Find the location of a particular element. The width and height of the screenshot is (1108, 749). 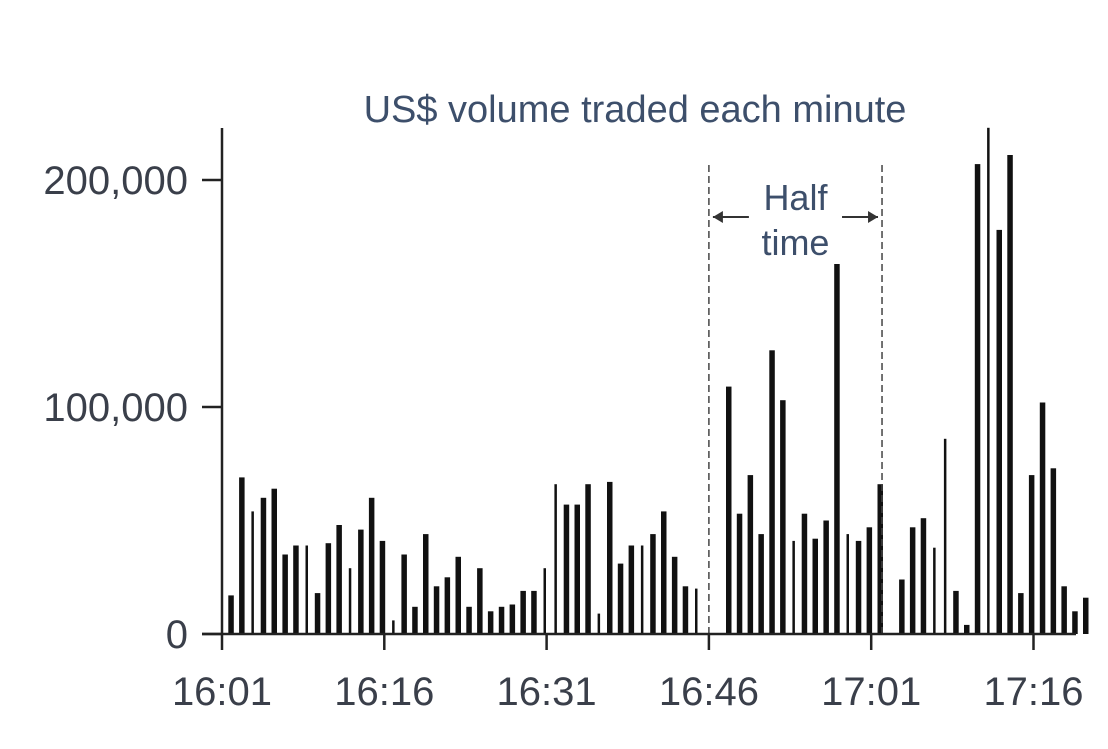

chart-title: US$ volume traded each minute is located at coordinates (635, 110).